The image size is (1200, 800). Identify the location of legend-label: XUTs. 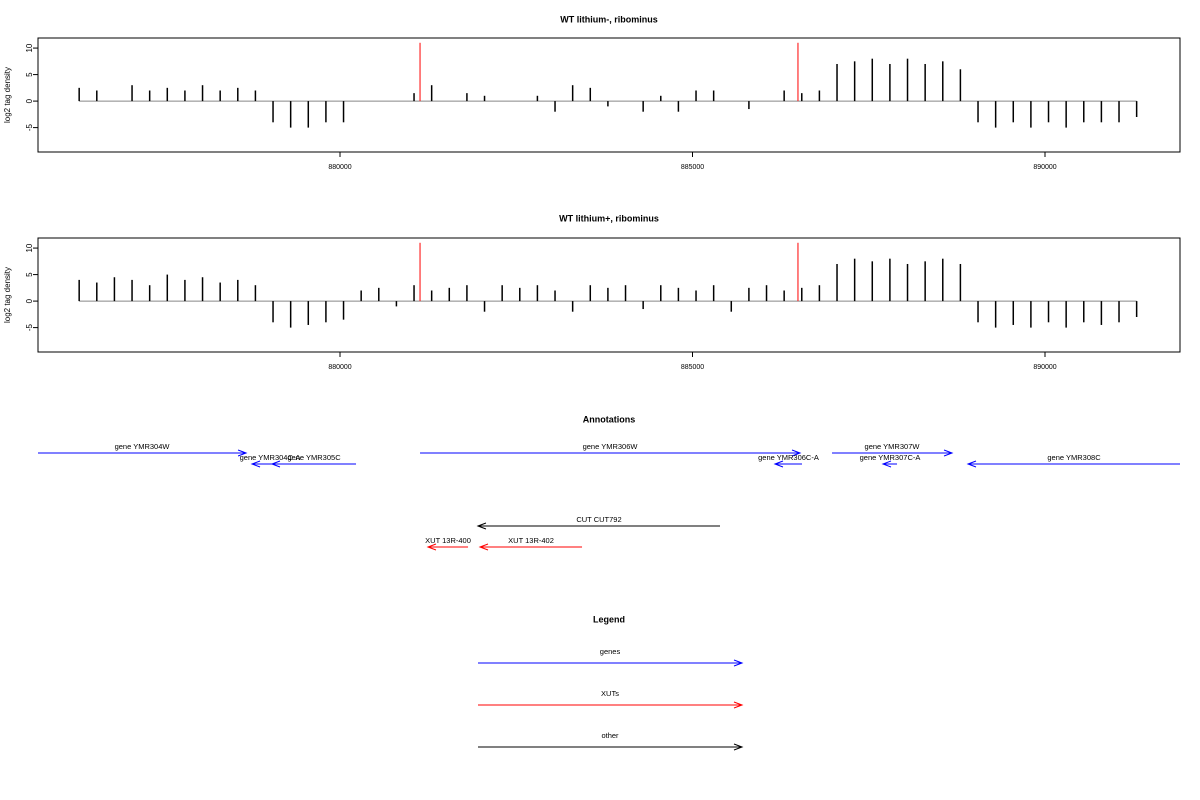
(610, 693).